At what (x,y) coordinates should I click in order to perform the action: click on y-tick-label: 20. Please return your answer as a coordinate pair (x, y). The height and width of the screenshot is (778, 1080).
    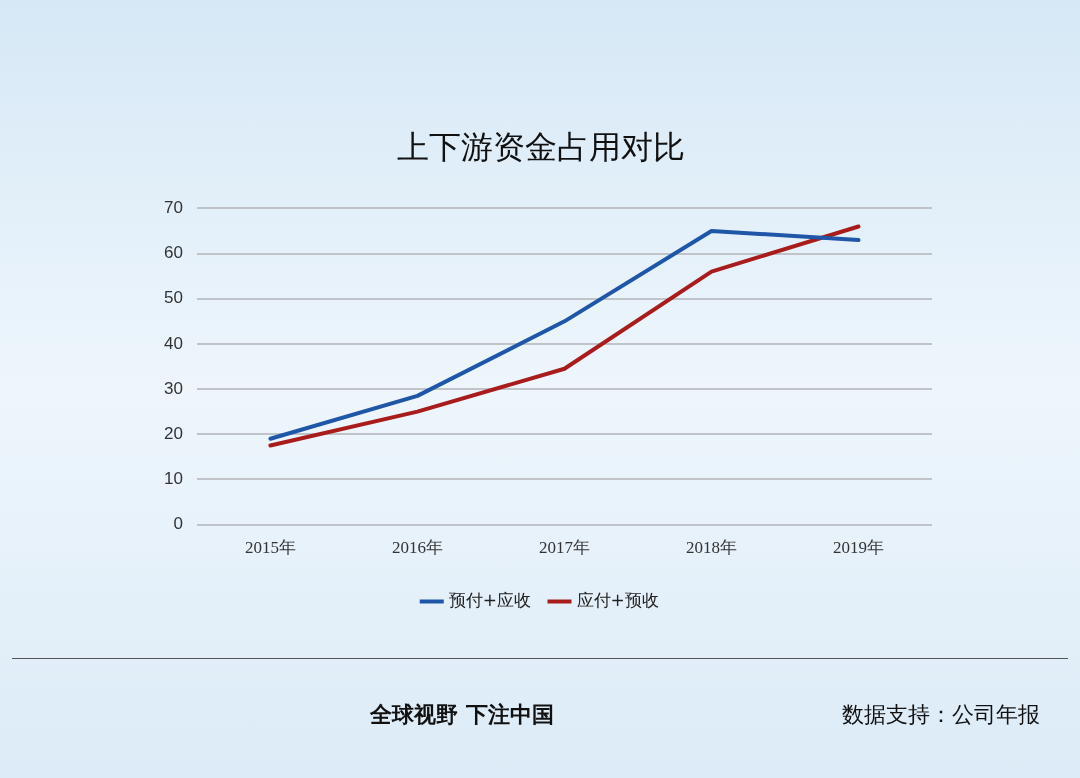
    Looking at the image, I should click on (173, 433).